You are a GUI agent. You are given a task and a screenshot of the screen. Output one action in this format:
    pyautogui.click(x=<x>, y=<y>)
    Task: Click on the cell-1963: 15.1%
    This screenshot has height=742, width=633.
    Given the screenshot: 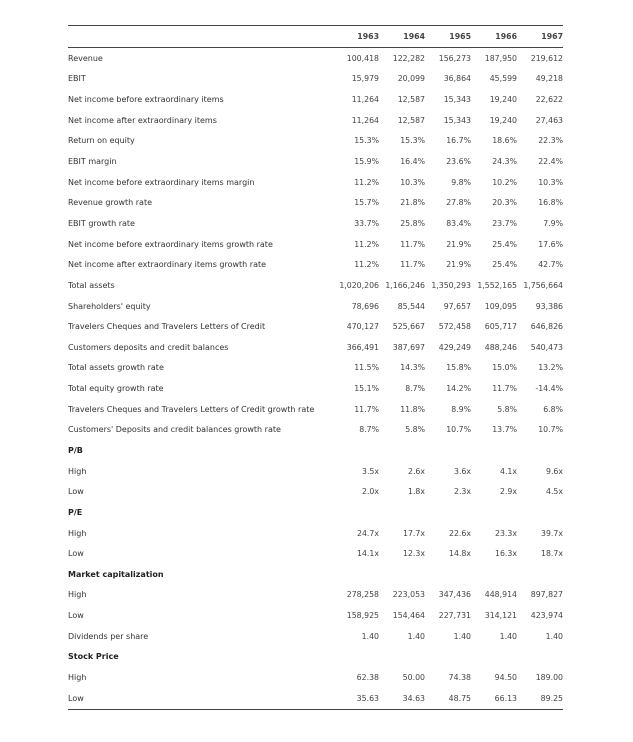 What is the action you would take?
    pyautogui.click(x=366, y=389)
    